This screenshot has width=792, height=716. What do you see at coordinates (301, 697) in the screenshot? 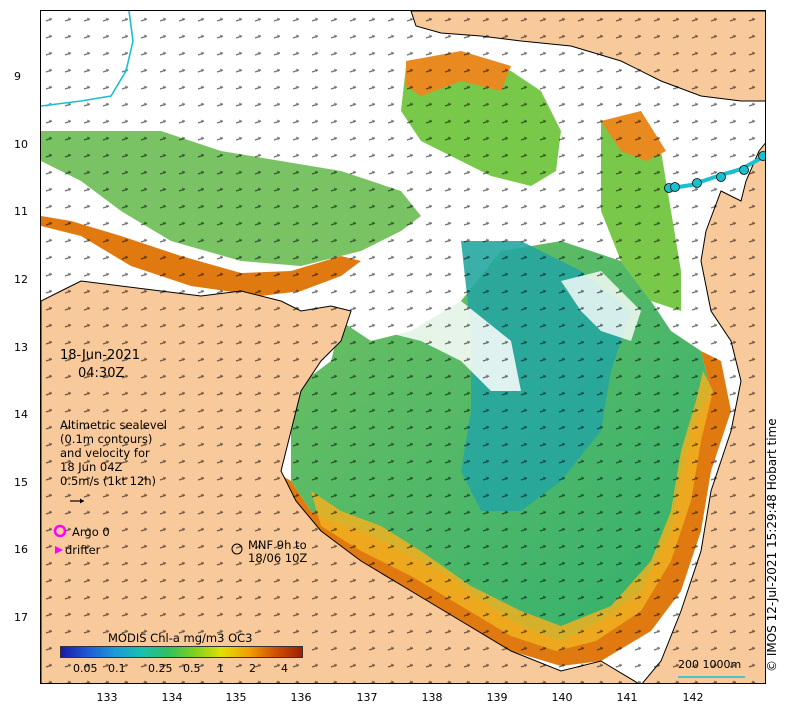
I see `x-tick: 136` at bounding box center [301, 697].